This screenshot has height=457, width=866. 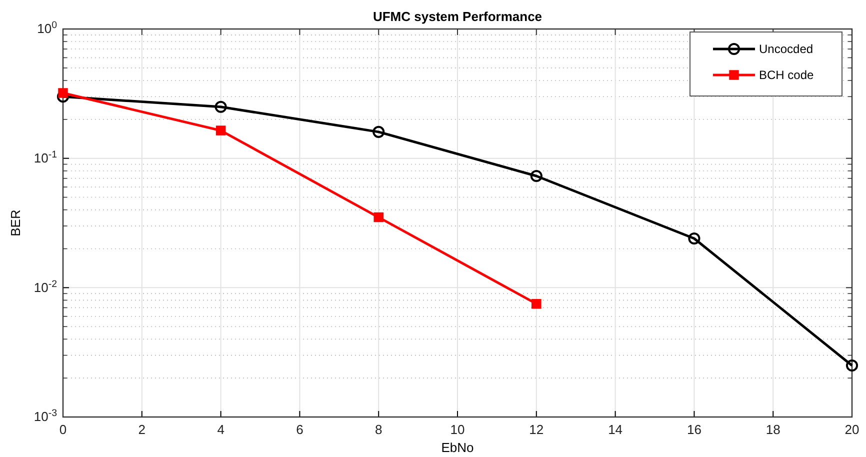 I want to click on chart-title: UFMC system Performance, so click(x=457, y=16).